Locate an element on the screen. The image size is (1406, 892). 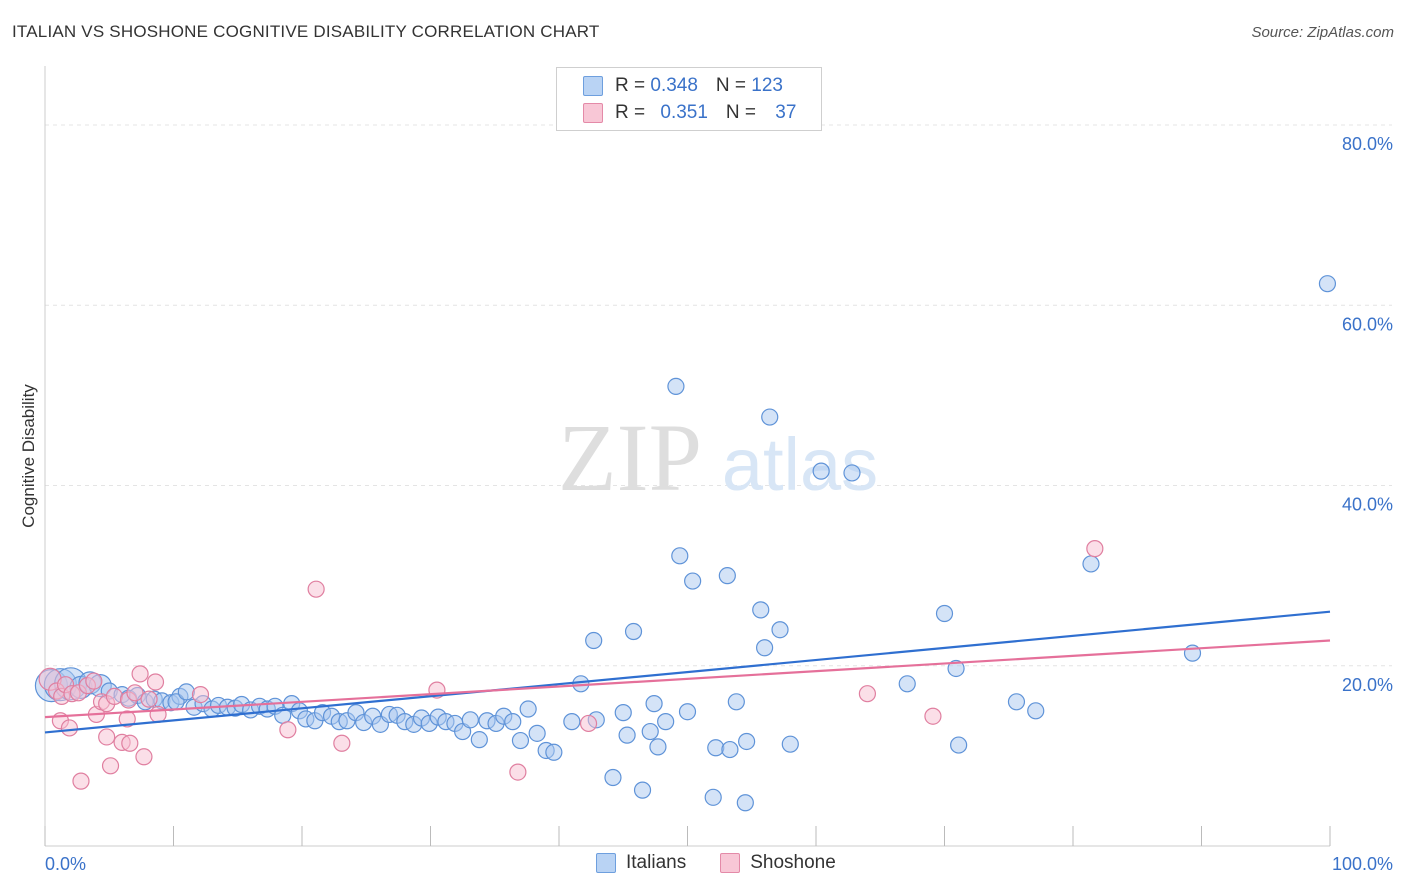
italians-n-label: N = is located at coordinates (733, 85).